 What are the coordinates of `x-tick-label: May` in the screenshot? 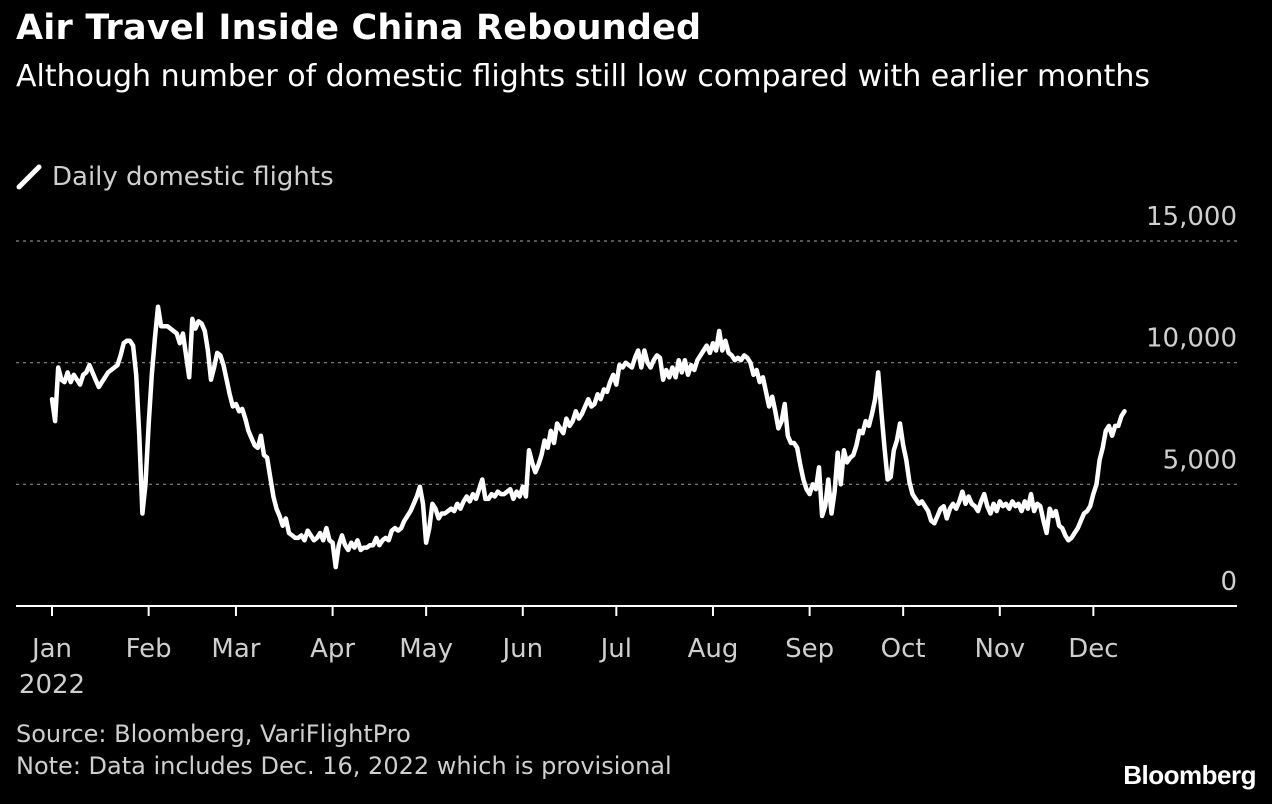 It's located at (426, 649).